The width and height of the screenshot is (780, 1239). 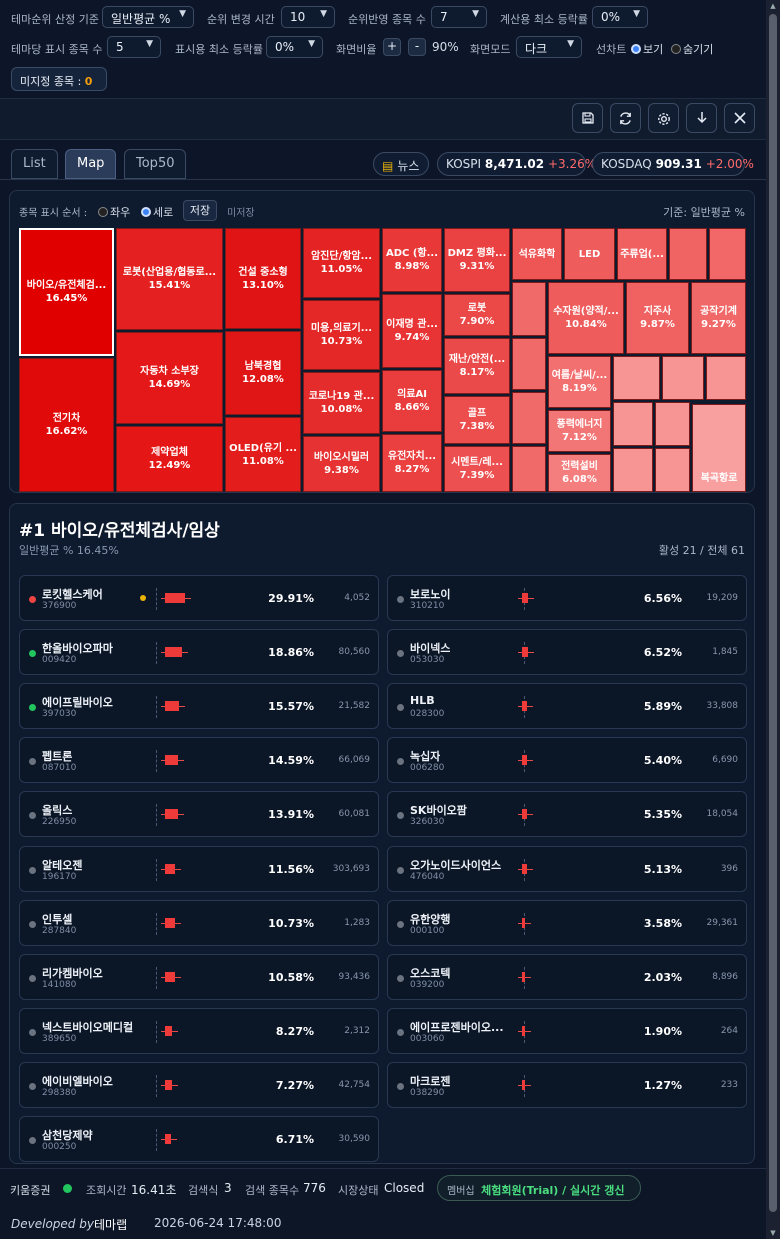 I want to click on save-button, so click(x=587, y=118).